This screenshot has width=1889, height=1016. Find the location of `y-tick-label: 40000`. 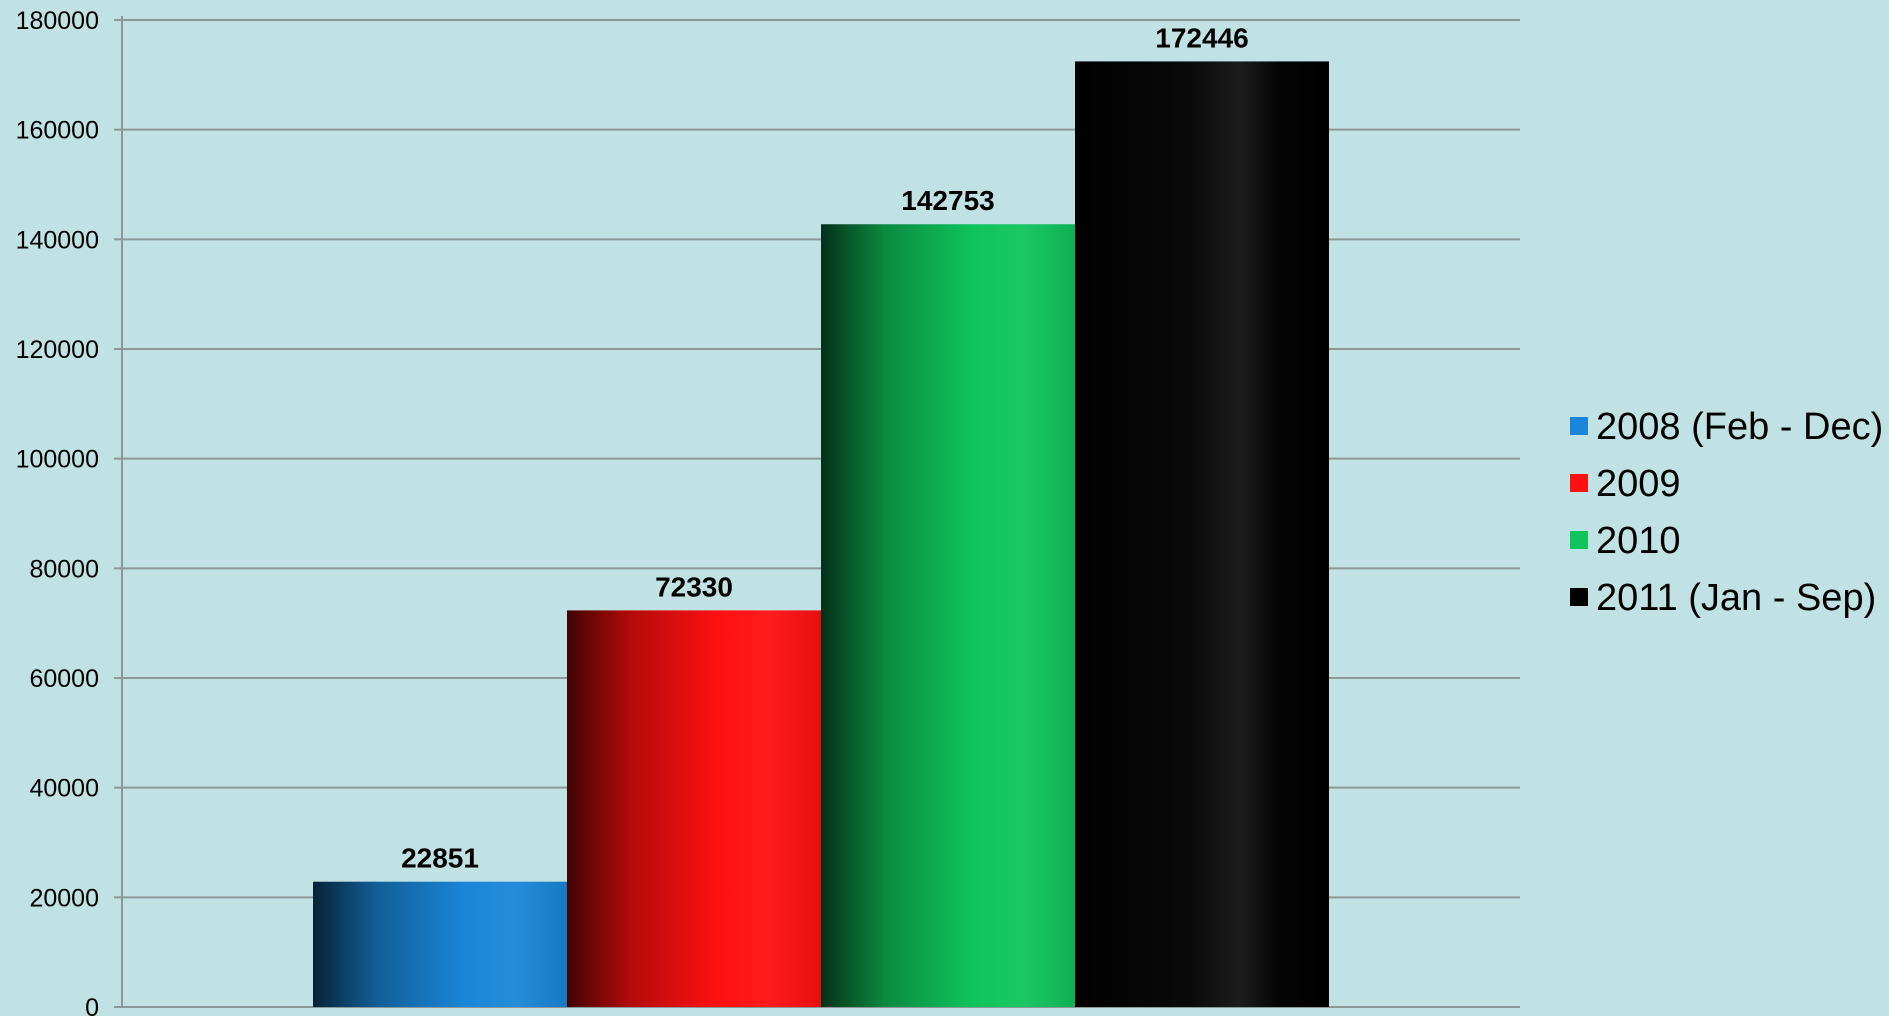

y-tick-label: 40000 is located at coordinates (64, 789).